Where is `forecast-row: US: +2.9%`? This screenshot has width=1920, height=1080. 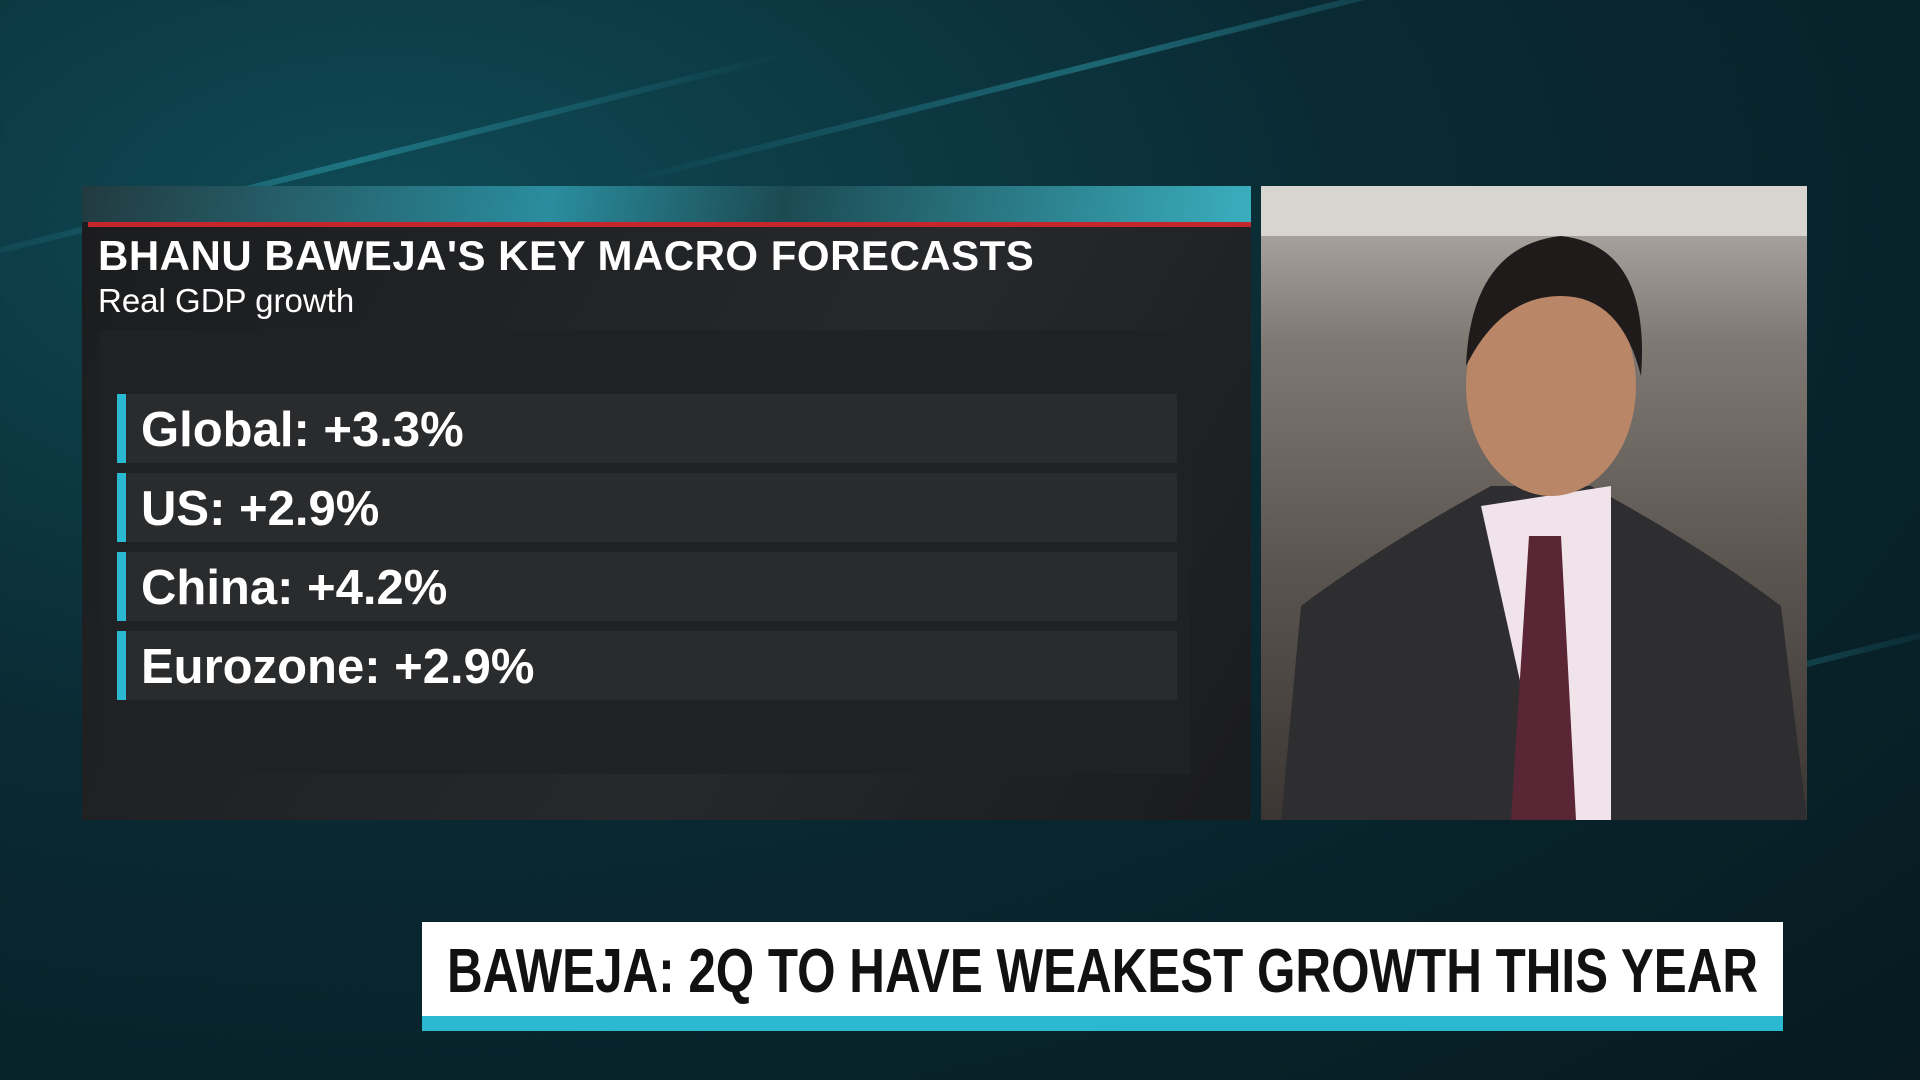
forecast-row: US: +2.9% is located at coordinates (647, 507).